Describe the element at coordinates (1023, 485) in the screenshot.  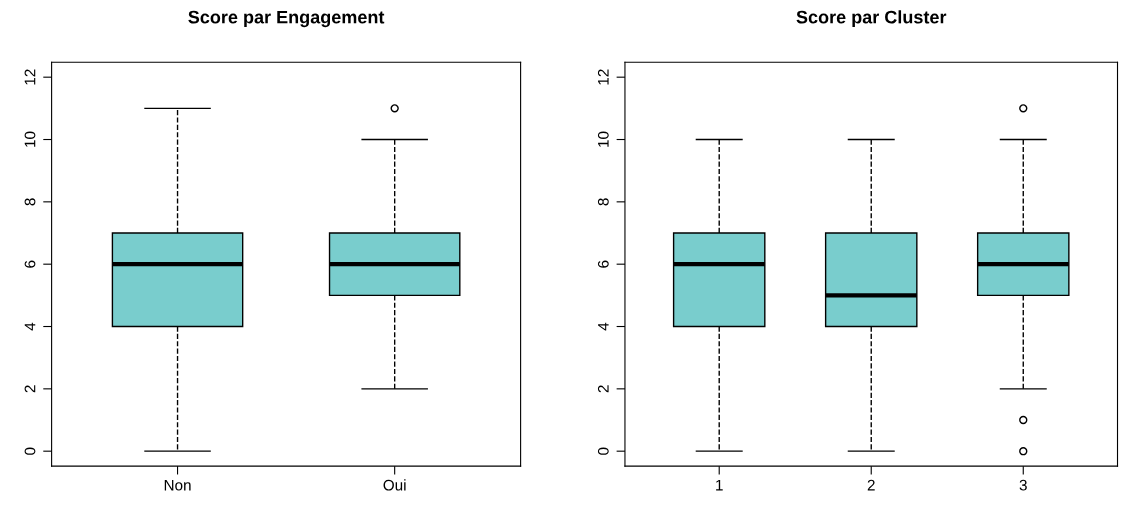
I see `x-tick-label: 3` at that location.